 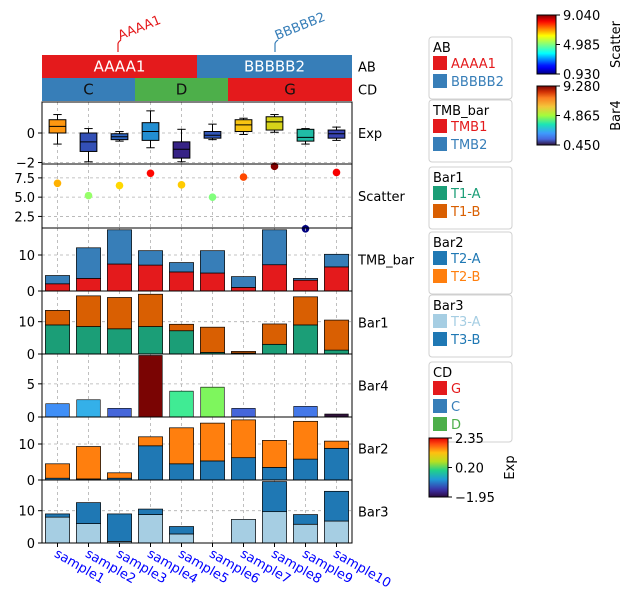 What do you see at coordinates (468, 145) in the screenshot?
I see `legend-label: TMB2` at bounding box center [468, 145].